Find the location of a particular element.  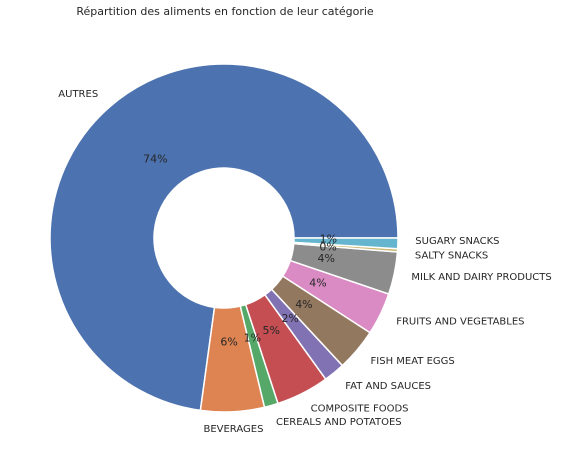

category-label-milk-and-dairy-products: MILK AND DAIRY PRODUCTS is located at coordinates (481, 277).